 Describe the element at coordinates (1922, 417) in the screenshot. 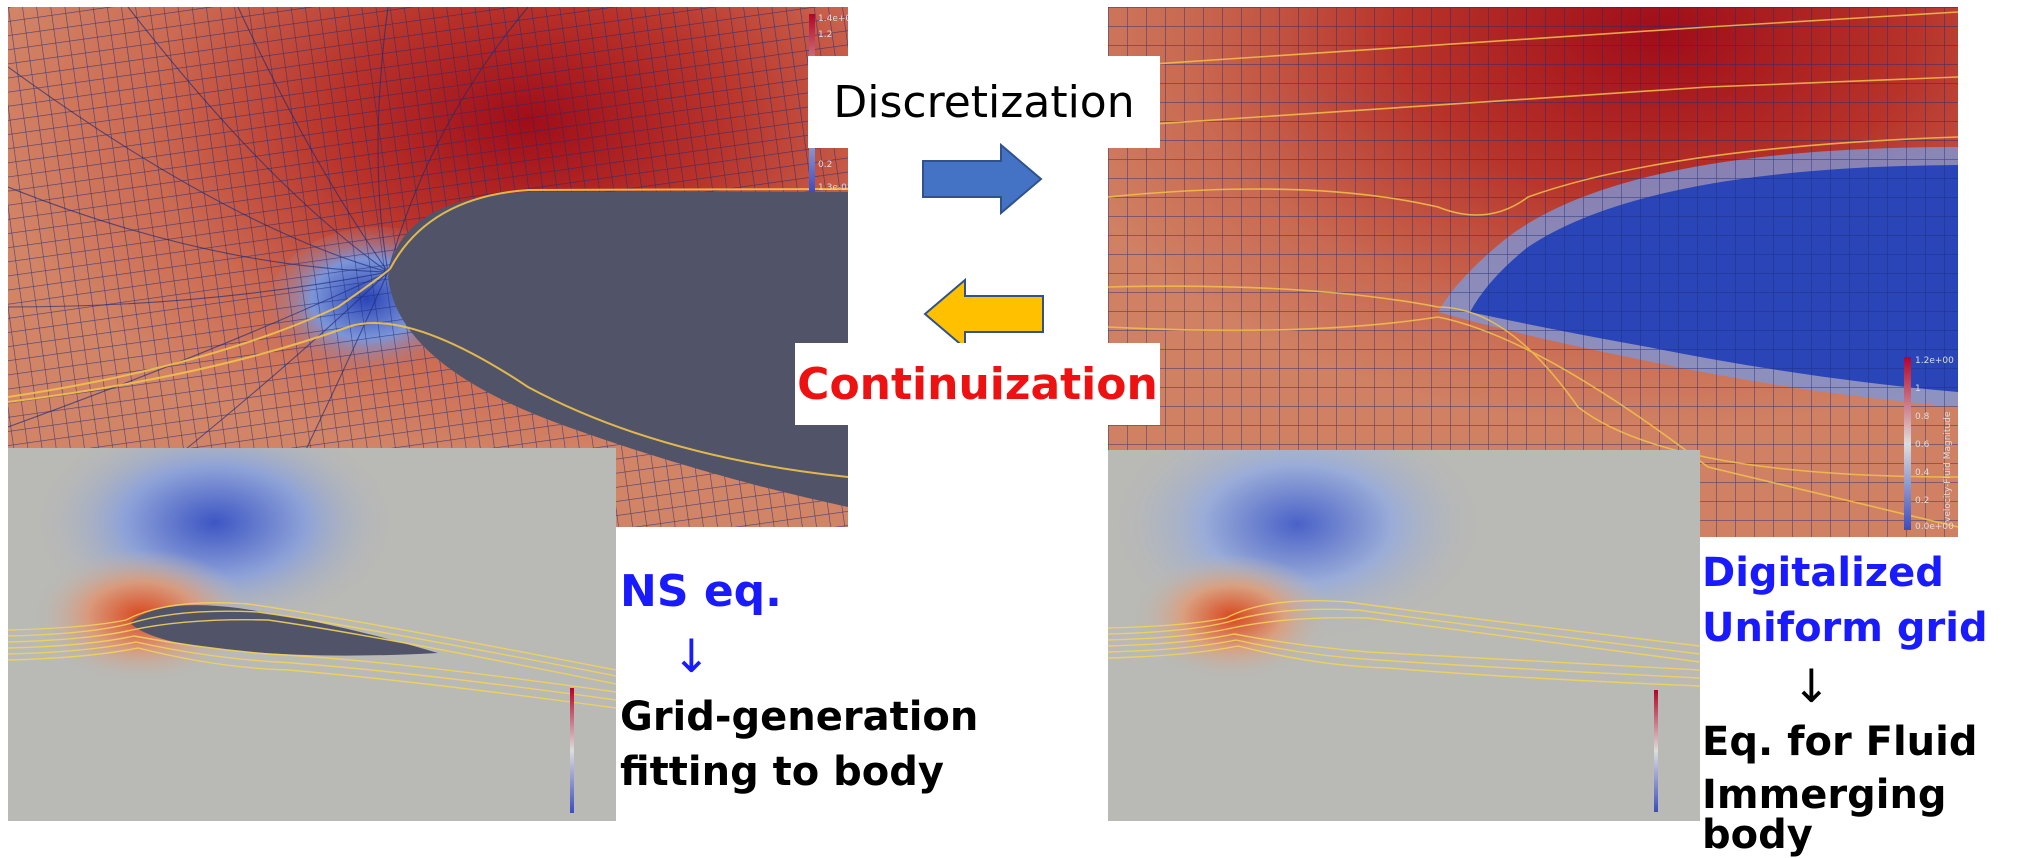

I see `right-colorbar-tick: 0.8` at that location.